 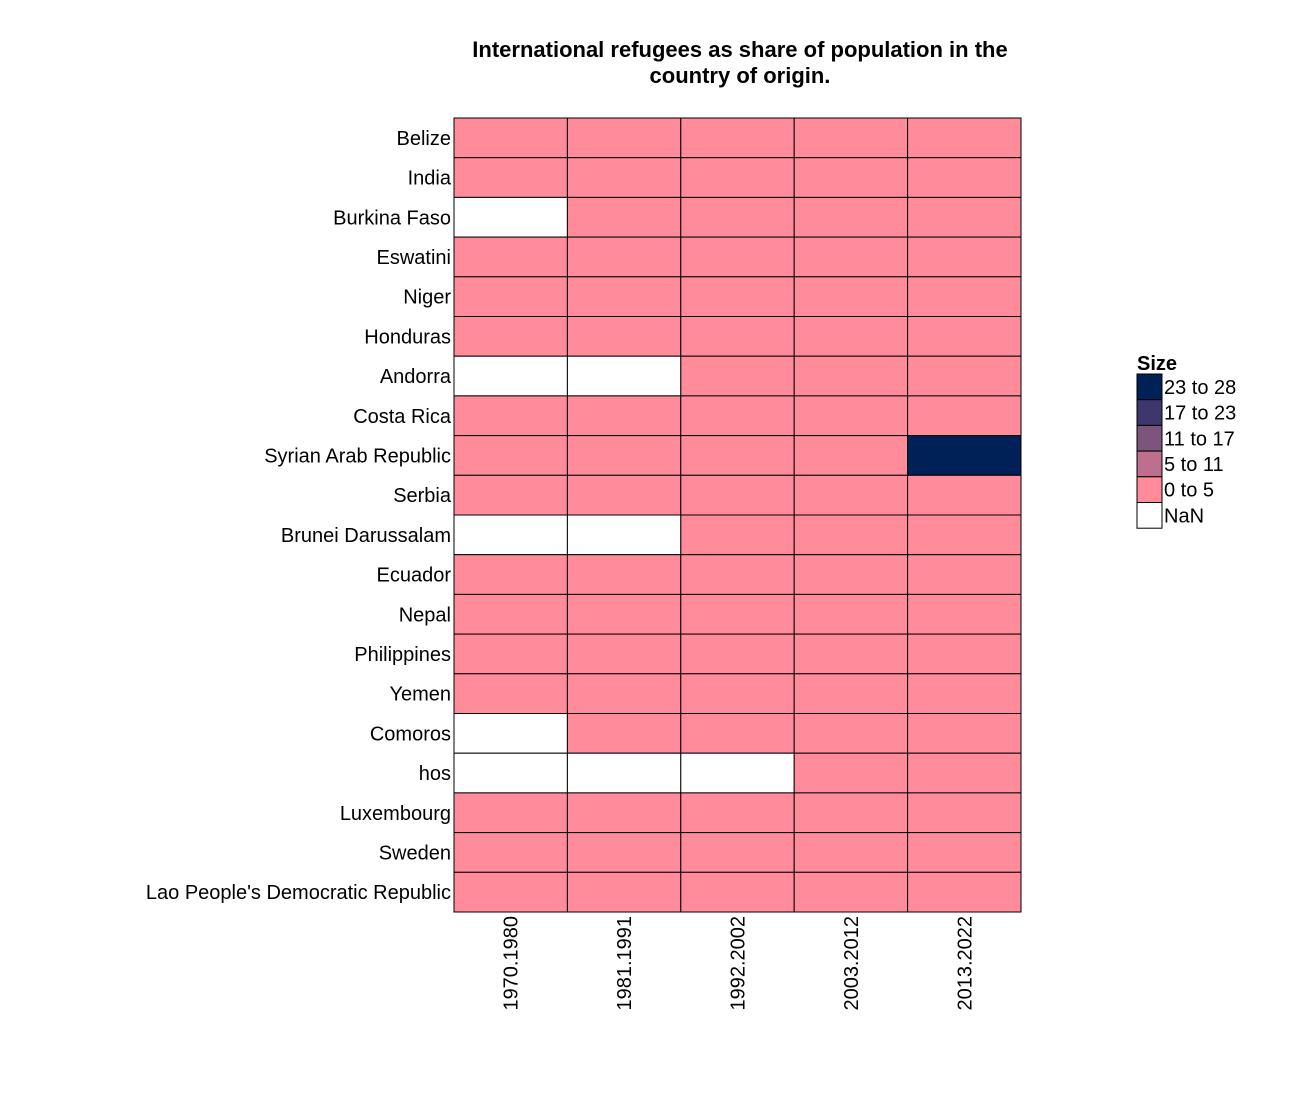 I want to click on y-tick-label: Philippines, so click(x=402, y=655).